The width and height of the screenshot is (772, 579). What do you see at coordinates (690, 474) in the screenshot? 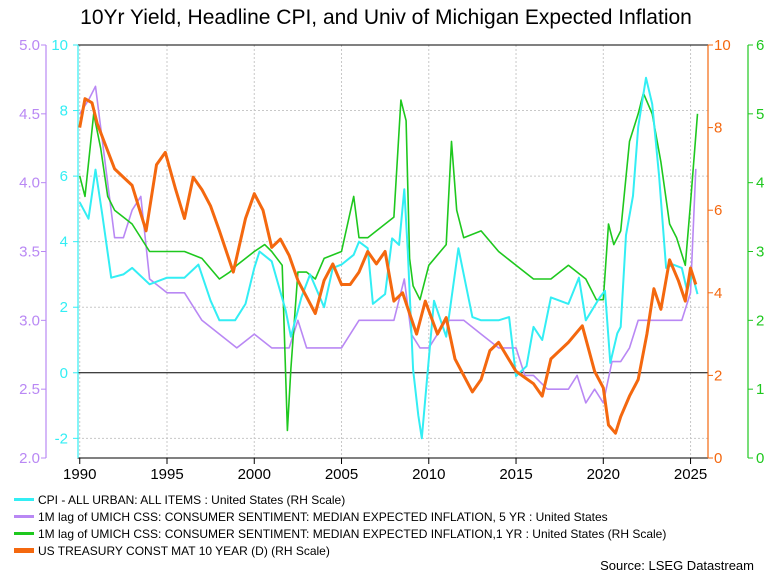
I see `x-tick-label-2025: 2025` at bounding box center [690, 474].